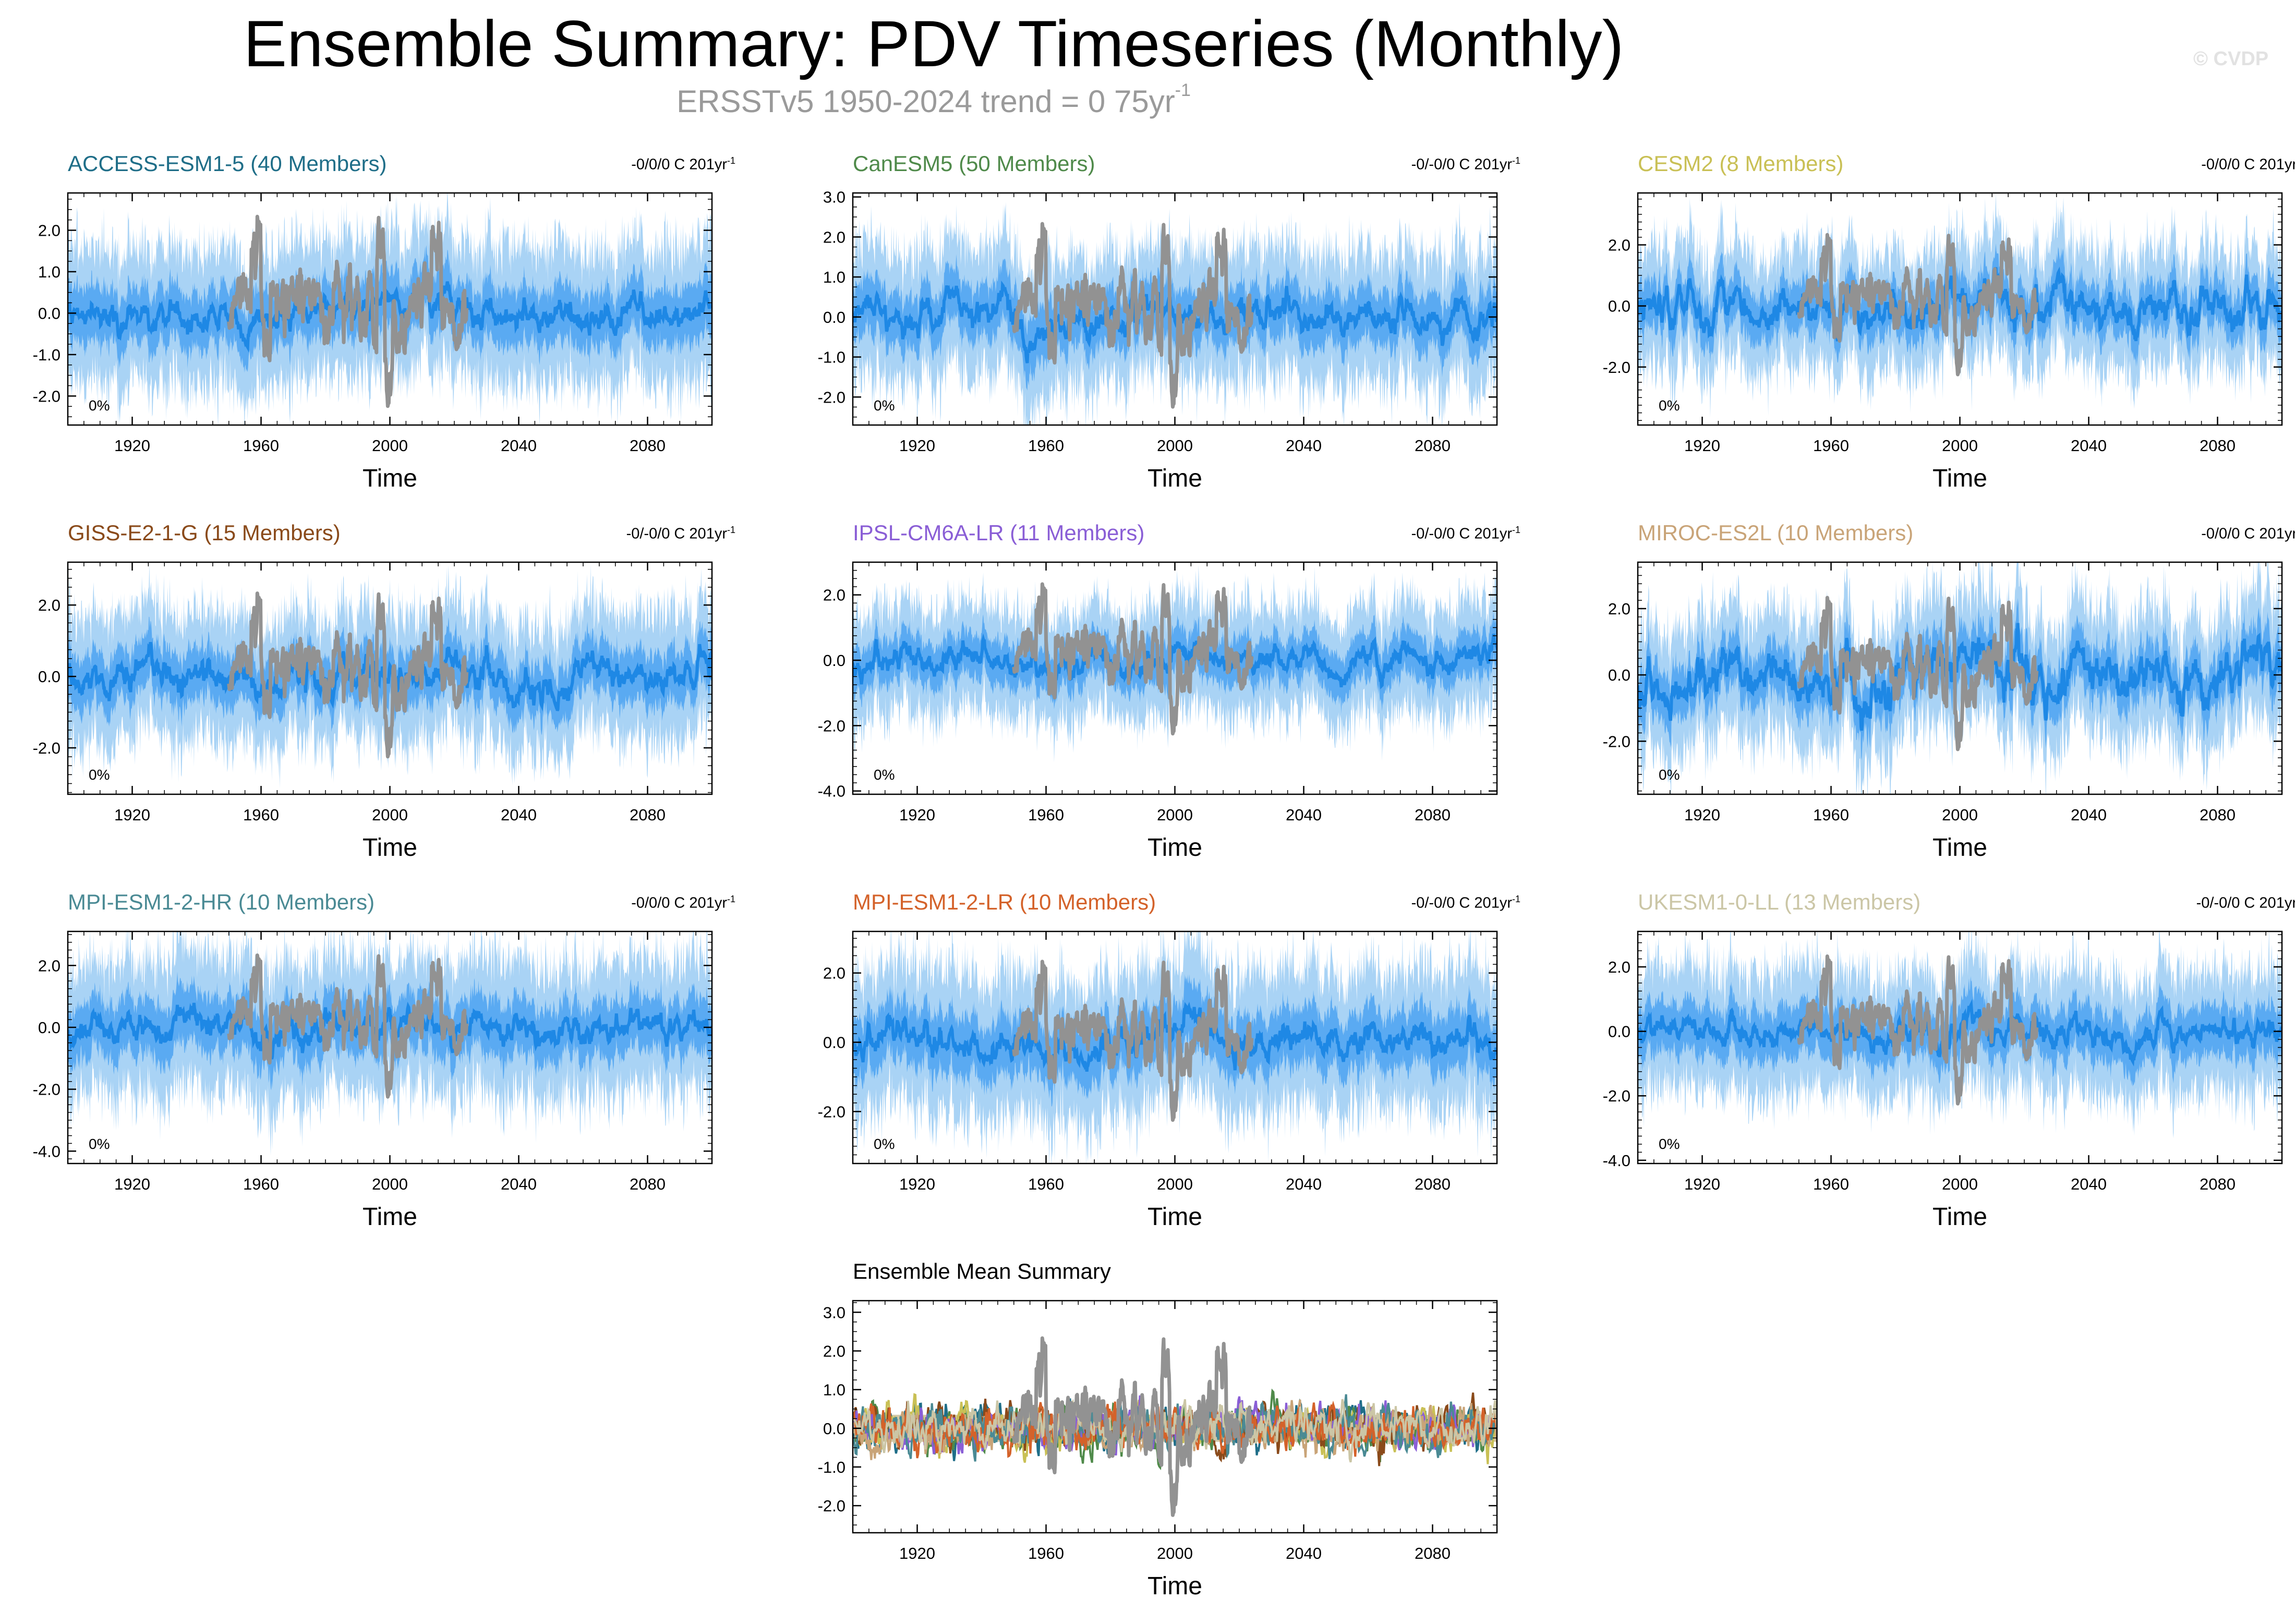 Image resolution: width=2295 pixels, height=1624 pixels. I want to click on y-tick-label: 1.0, so click(834, 277).